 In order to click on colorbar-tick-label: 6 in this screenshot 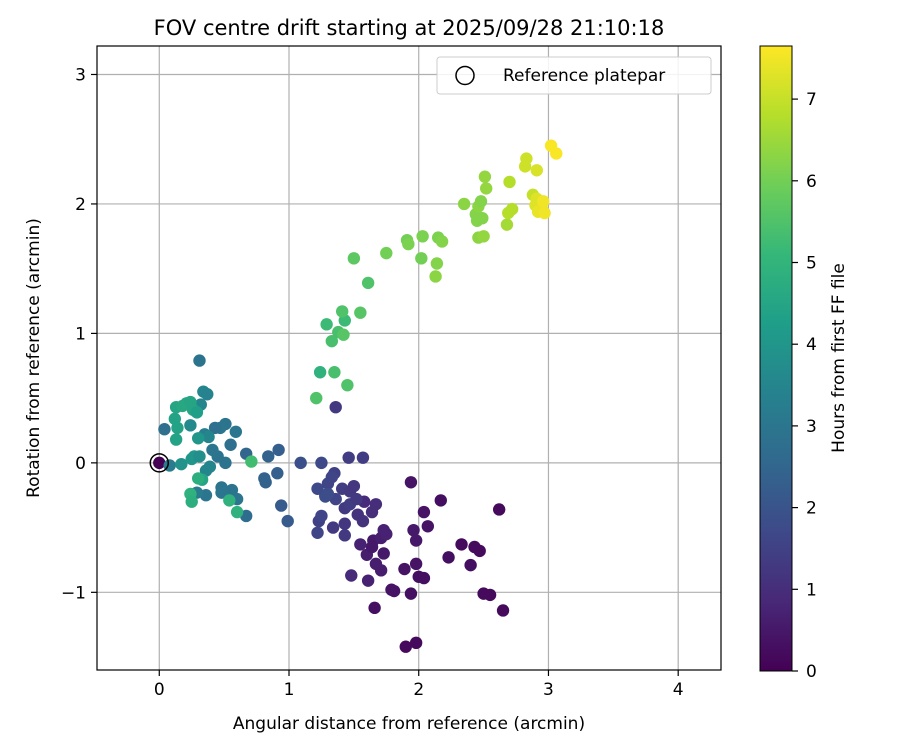, I will do `click(811, 182)`.